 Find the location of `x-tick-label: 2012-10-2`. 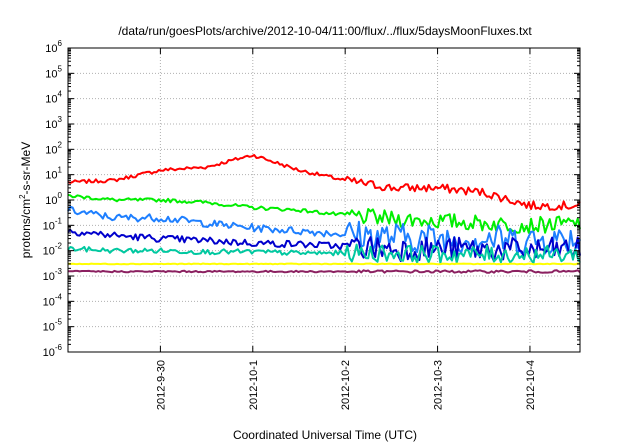

x-tick-label: 2012-10-2 is located at coordinates (346, 385).